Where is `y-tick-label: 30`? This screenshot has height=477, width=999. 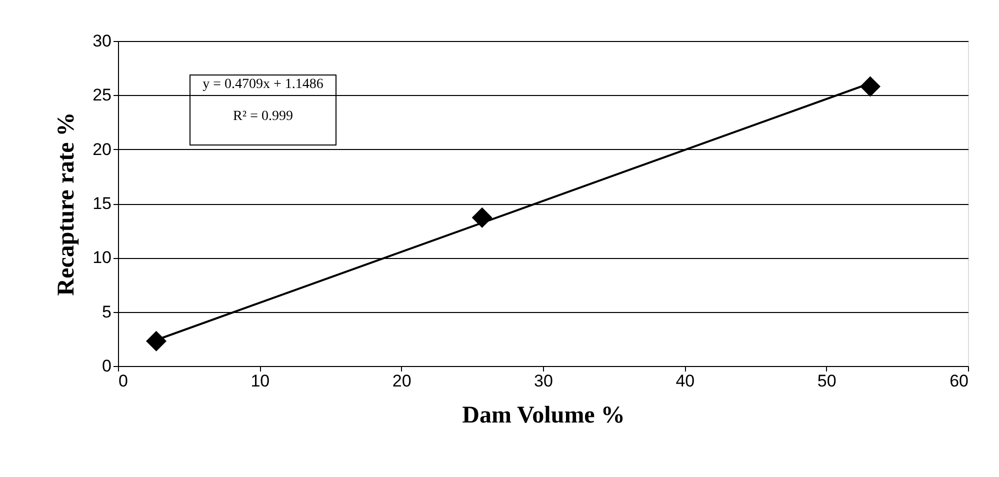 y-tick-label: 30 is located at coordinates (102, 41).